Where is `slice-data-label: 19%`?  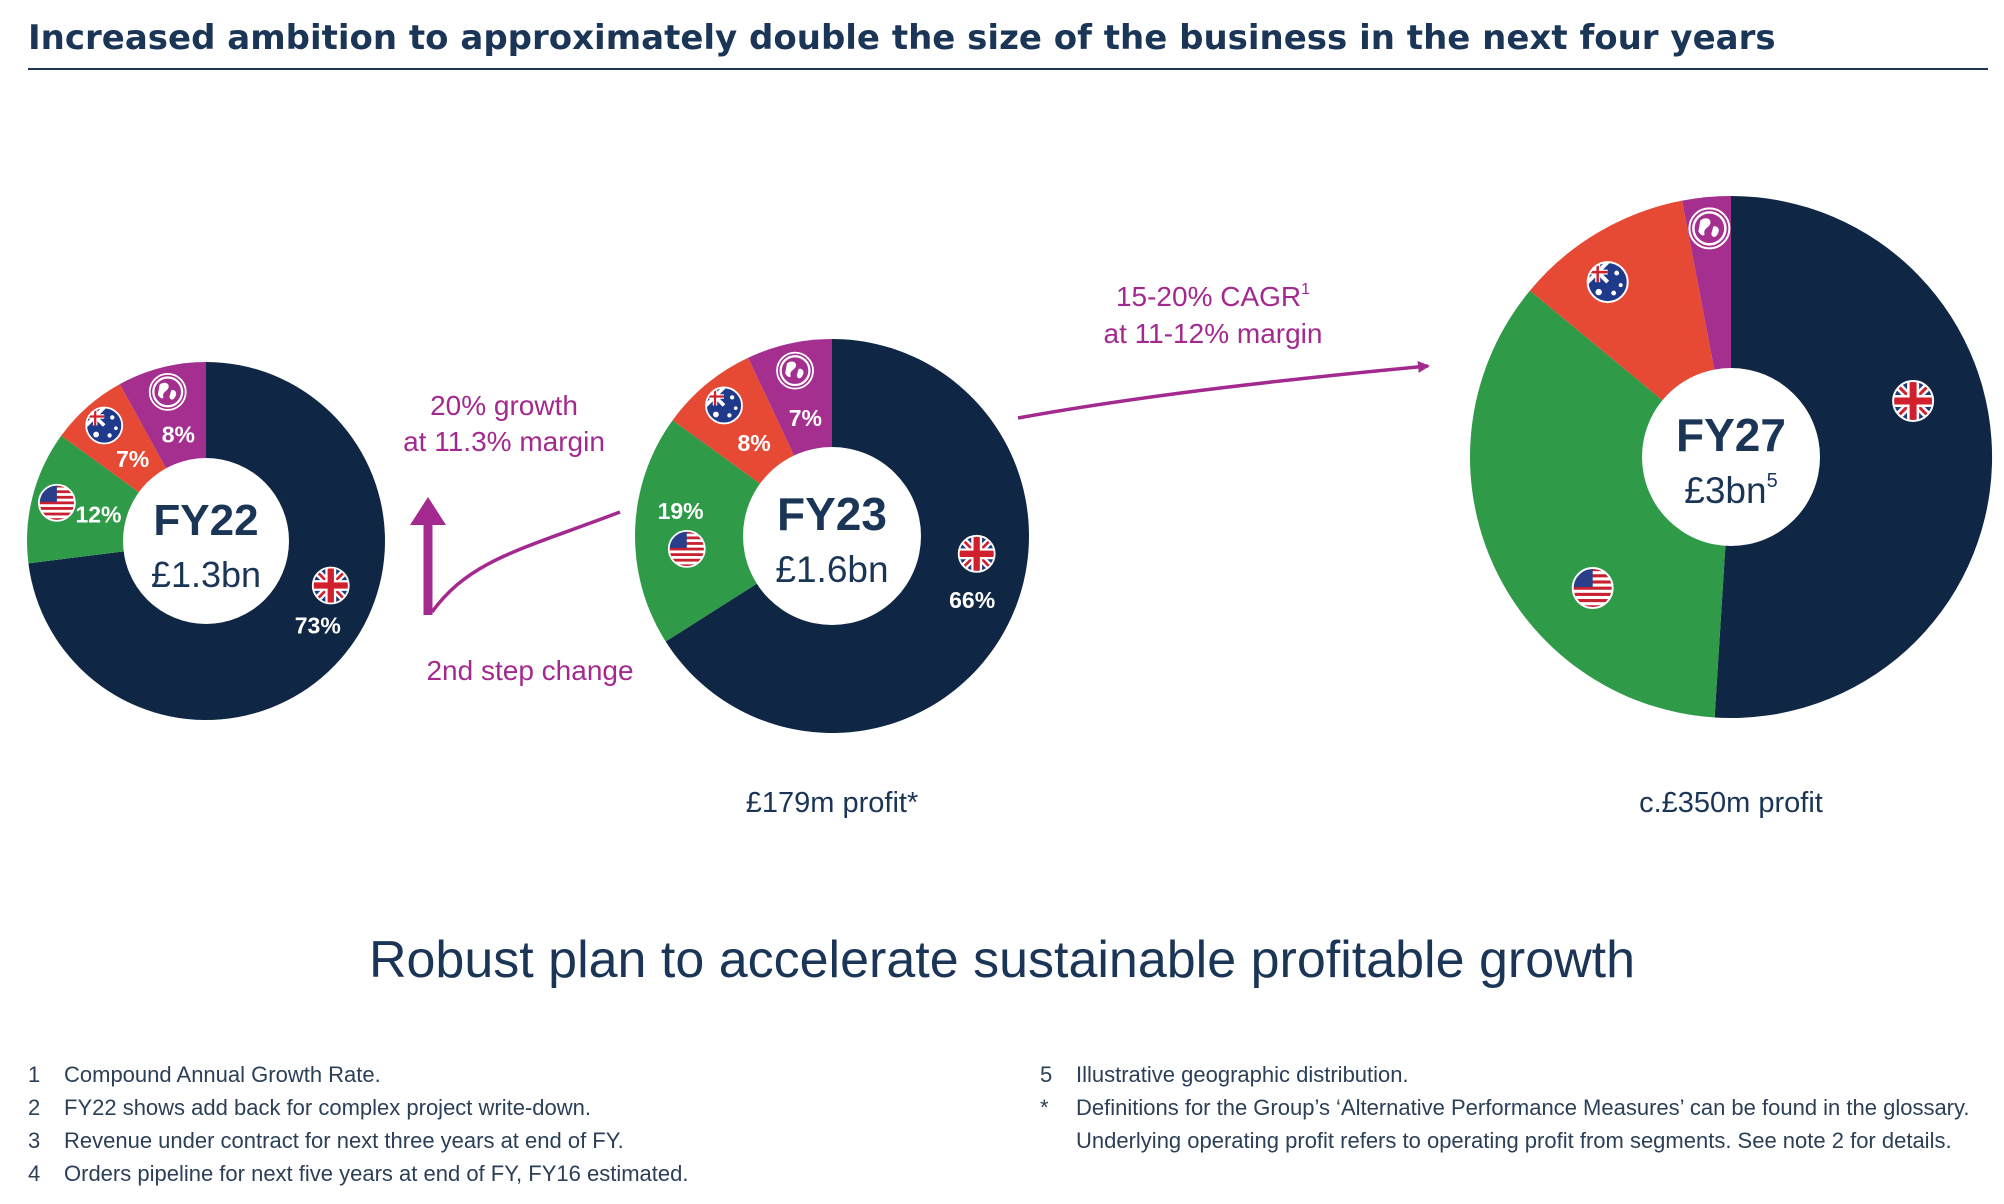 slice-data-label: 19% is located at coordinates (681, 511).